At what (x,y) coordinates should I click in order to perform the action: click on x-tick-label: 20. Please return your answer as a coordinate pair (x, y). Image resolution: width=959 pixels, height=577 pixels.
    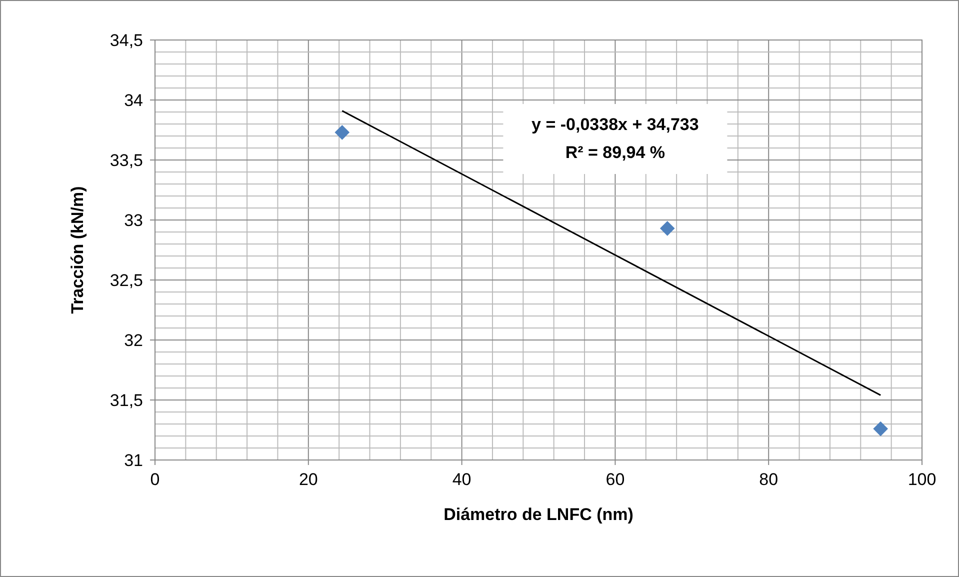
    Looking at the image, I should click on (308, 479).